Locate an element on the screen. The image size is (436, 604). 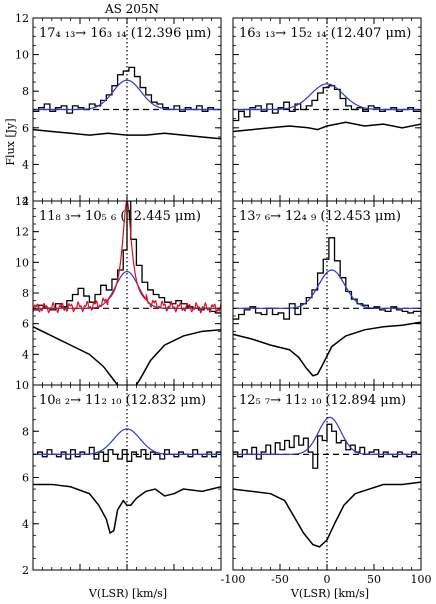
panel-label: 10₈ ₂→ 11₂ ₁₀ (12.832 μm) is located at coordinates (122, 400).